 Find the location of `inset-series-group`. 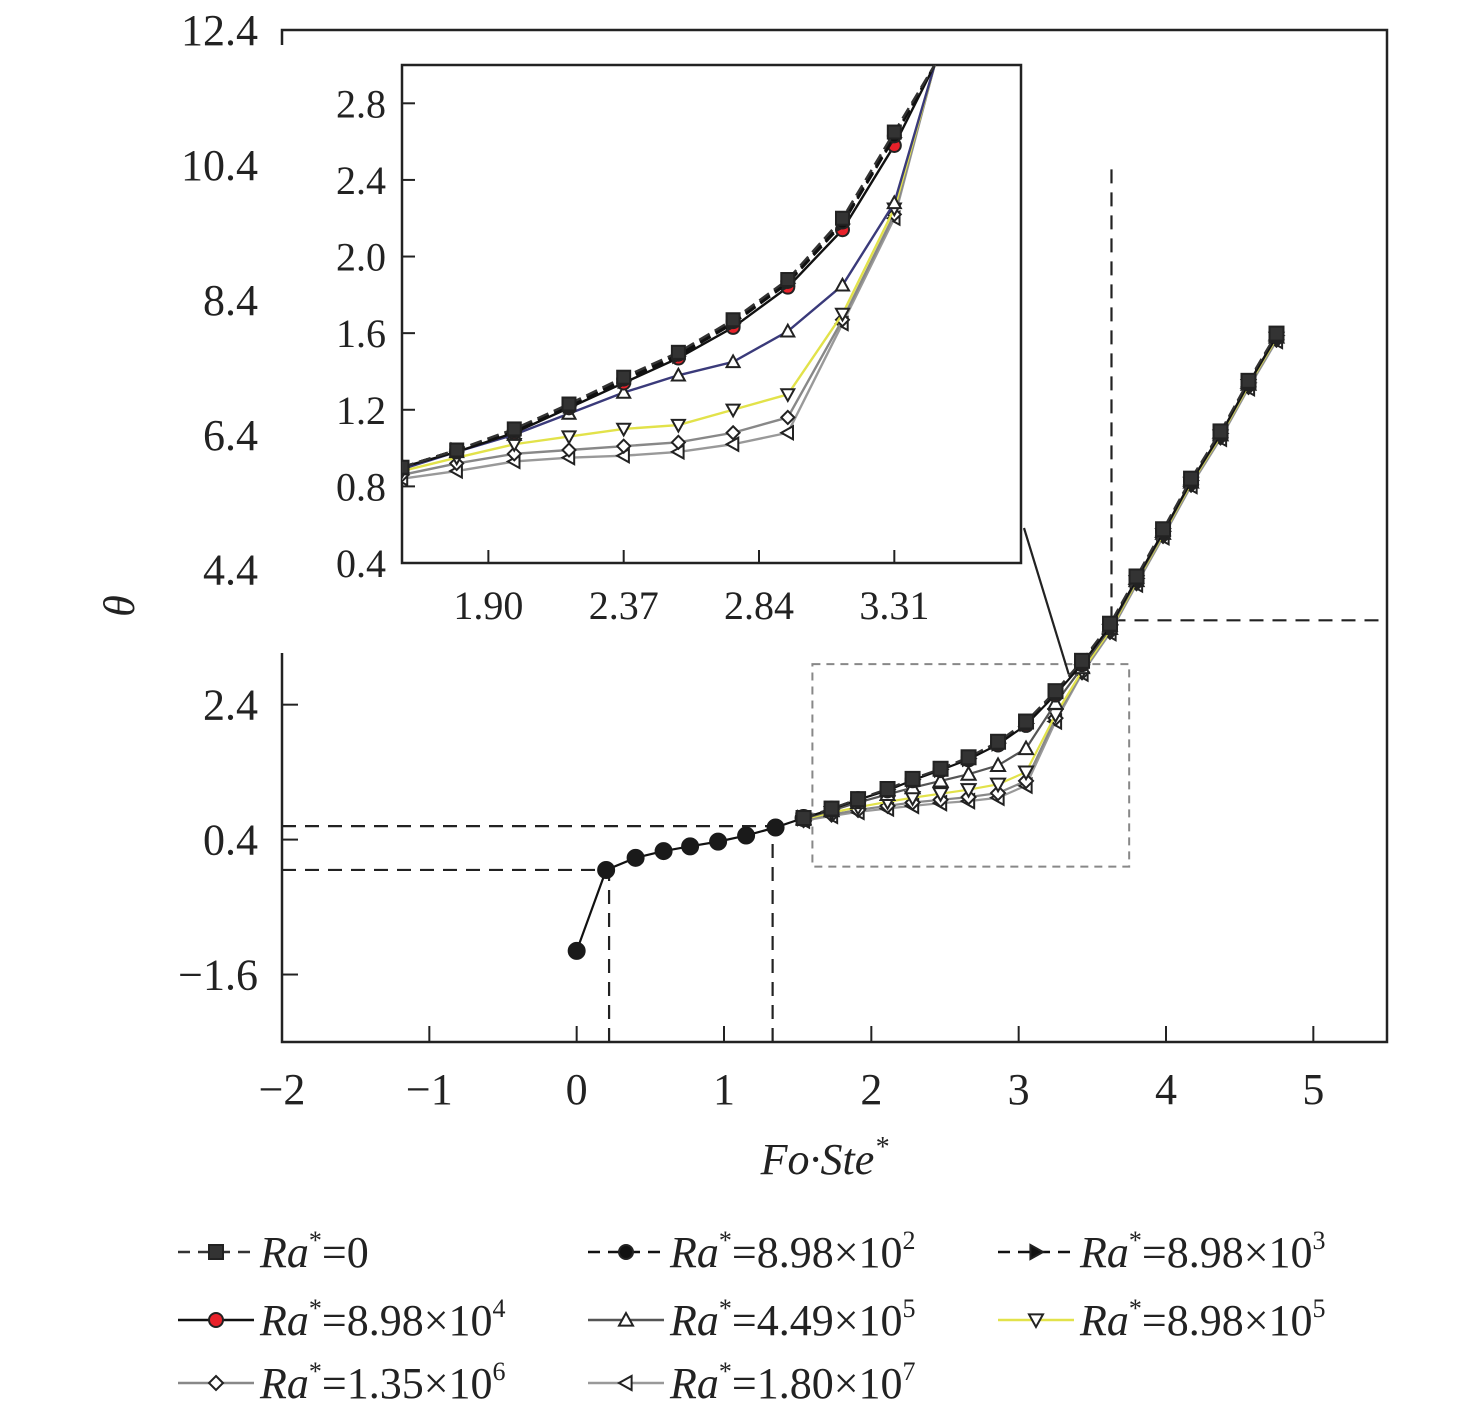

inset-series-group is located at coordinates (669, 276).